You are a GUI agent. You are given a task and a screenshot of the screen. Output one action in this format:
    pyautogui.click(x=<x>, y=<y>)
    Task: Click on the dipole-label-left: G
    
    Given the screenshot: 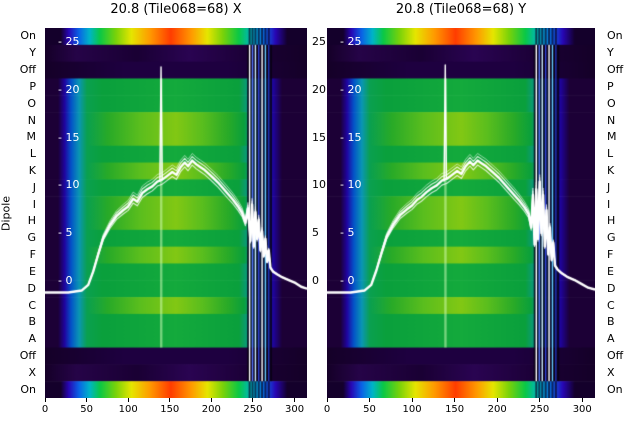 What is the action you would take?
    pyautogui.click(x=31, y=238)
    